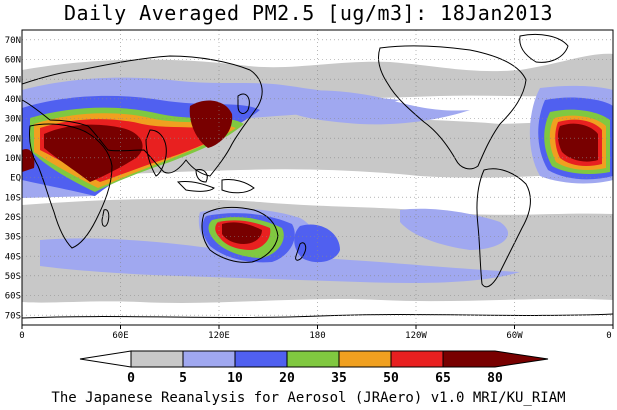  What do you see at coordinates (13, 277) in the screenshot?
I see `y-tick-label: 50S` at bounding box center [13, 277].